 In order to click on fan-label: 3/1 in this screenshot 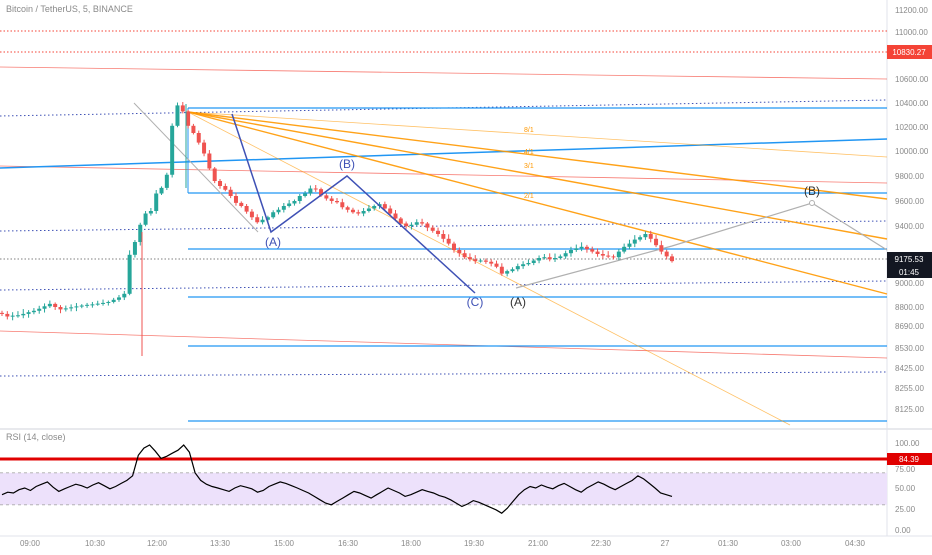, I will do `click(529, 166)`.